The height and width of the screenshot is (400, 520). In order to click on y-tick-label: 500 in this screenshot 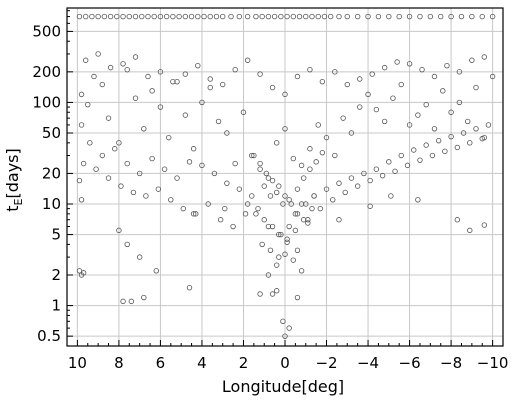, I will do `click(46, 31)`.